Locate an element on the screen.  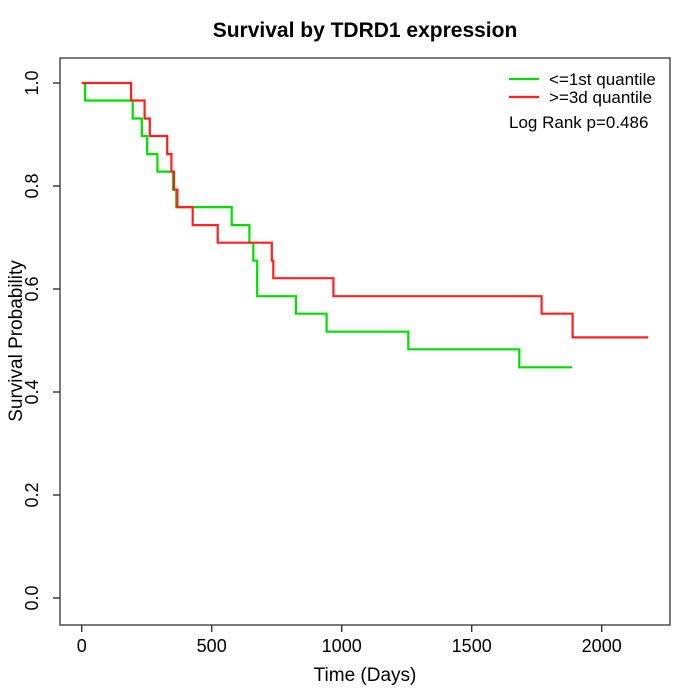
x-axis-label: Time (Days) is located at coordinates (365, 675).